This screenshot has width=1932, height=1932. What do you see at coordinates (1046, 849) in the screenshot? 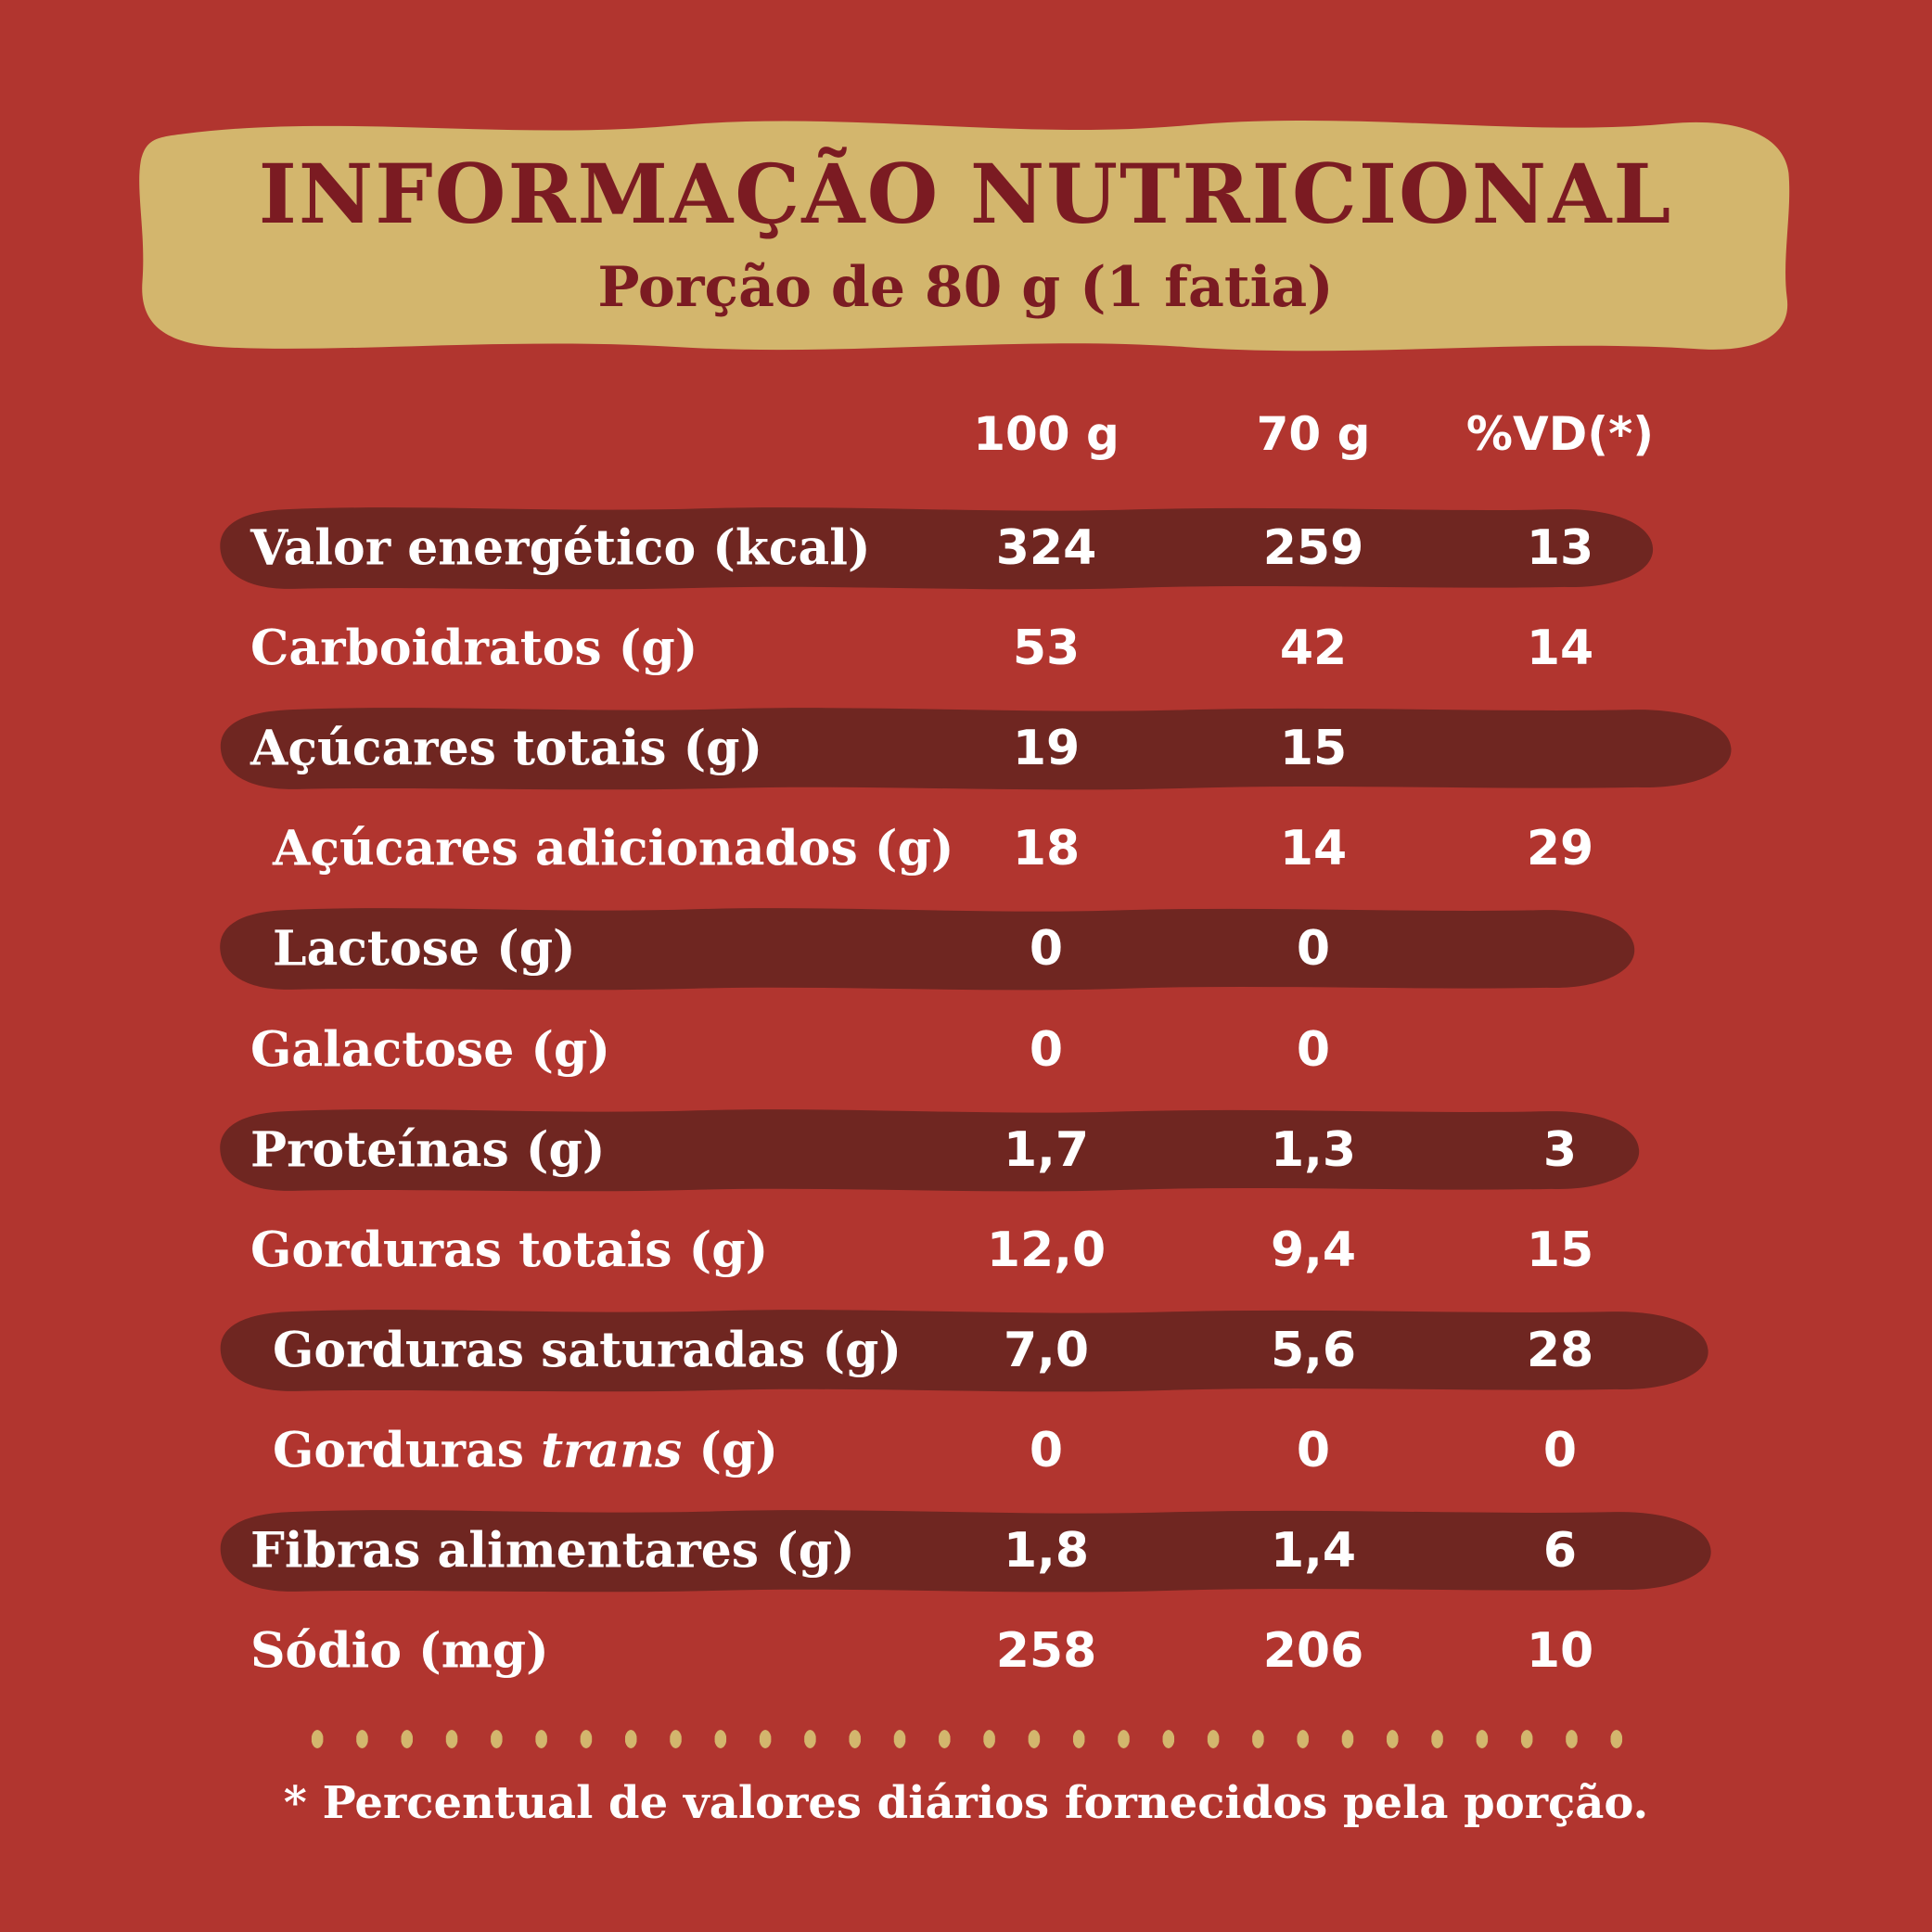
I see `value-100g: 18` at bounding box center [1046, 849].